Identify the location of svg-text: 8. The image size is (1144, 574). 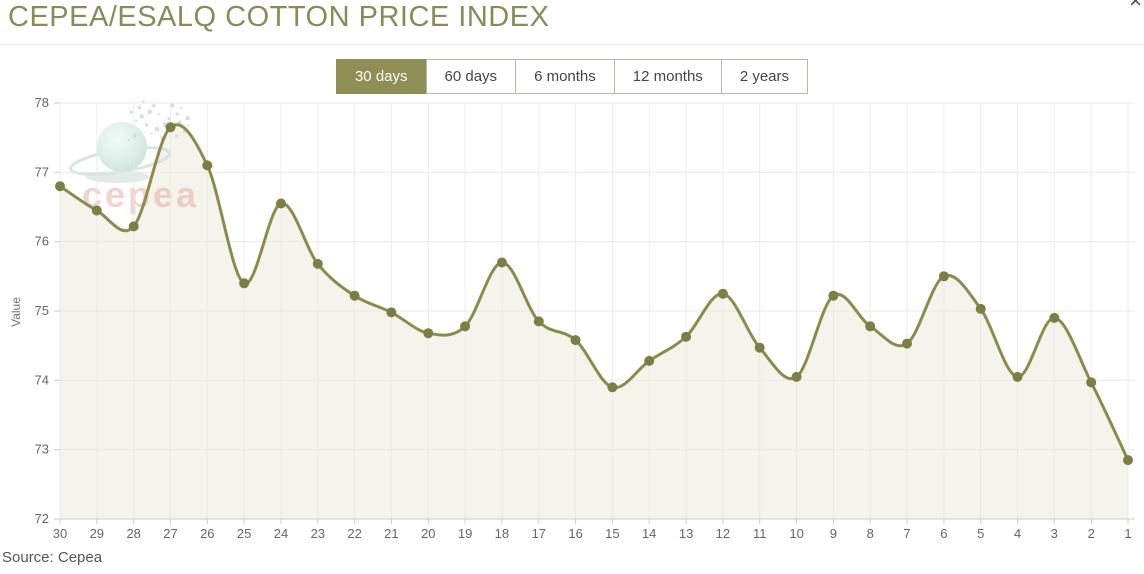
(870, 533).